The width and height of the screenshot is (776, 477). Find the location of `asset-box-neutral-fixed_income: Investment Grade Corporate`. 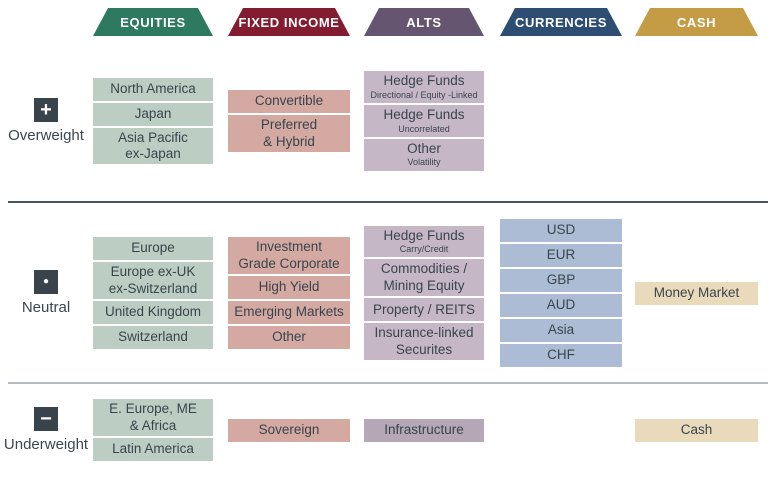

asset-box-neutral-fixed_income: Investment Grade Corporate is located at coordinates (289, 255).